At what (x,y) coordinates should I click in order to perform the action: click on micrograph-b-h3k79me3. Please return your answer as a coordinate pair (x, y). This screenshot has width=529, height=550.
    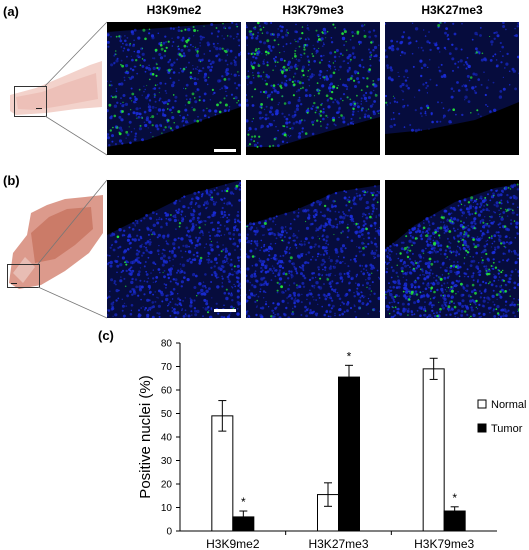
    Looking at the image, I should click on (313, 249).